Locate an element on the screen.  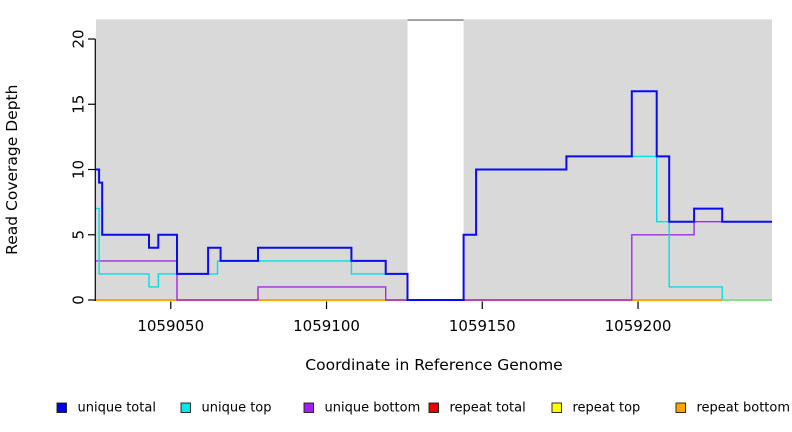
legend-swatch-unique-bottom is located at coordinates (308, 407).